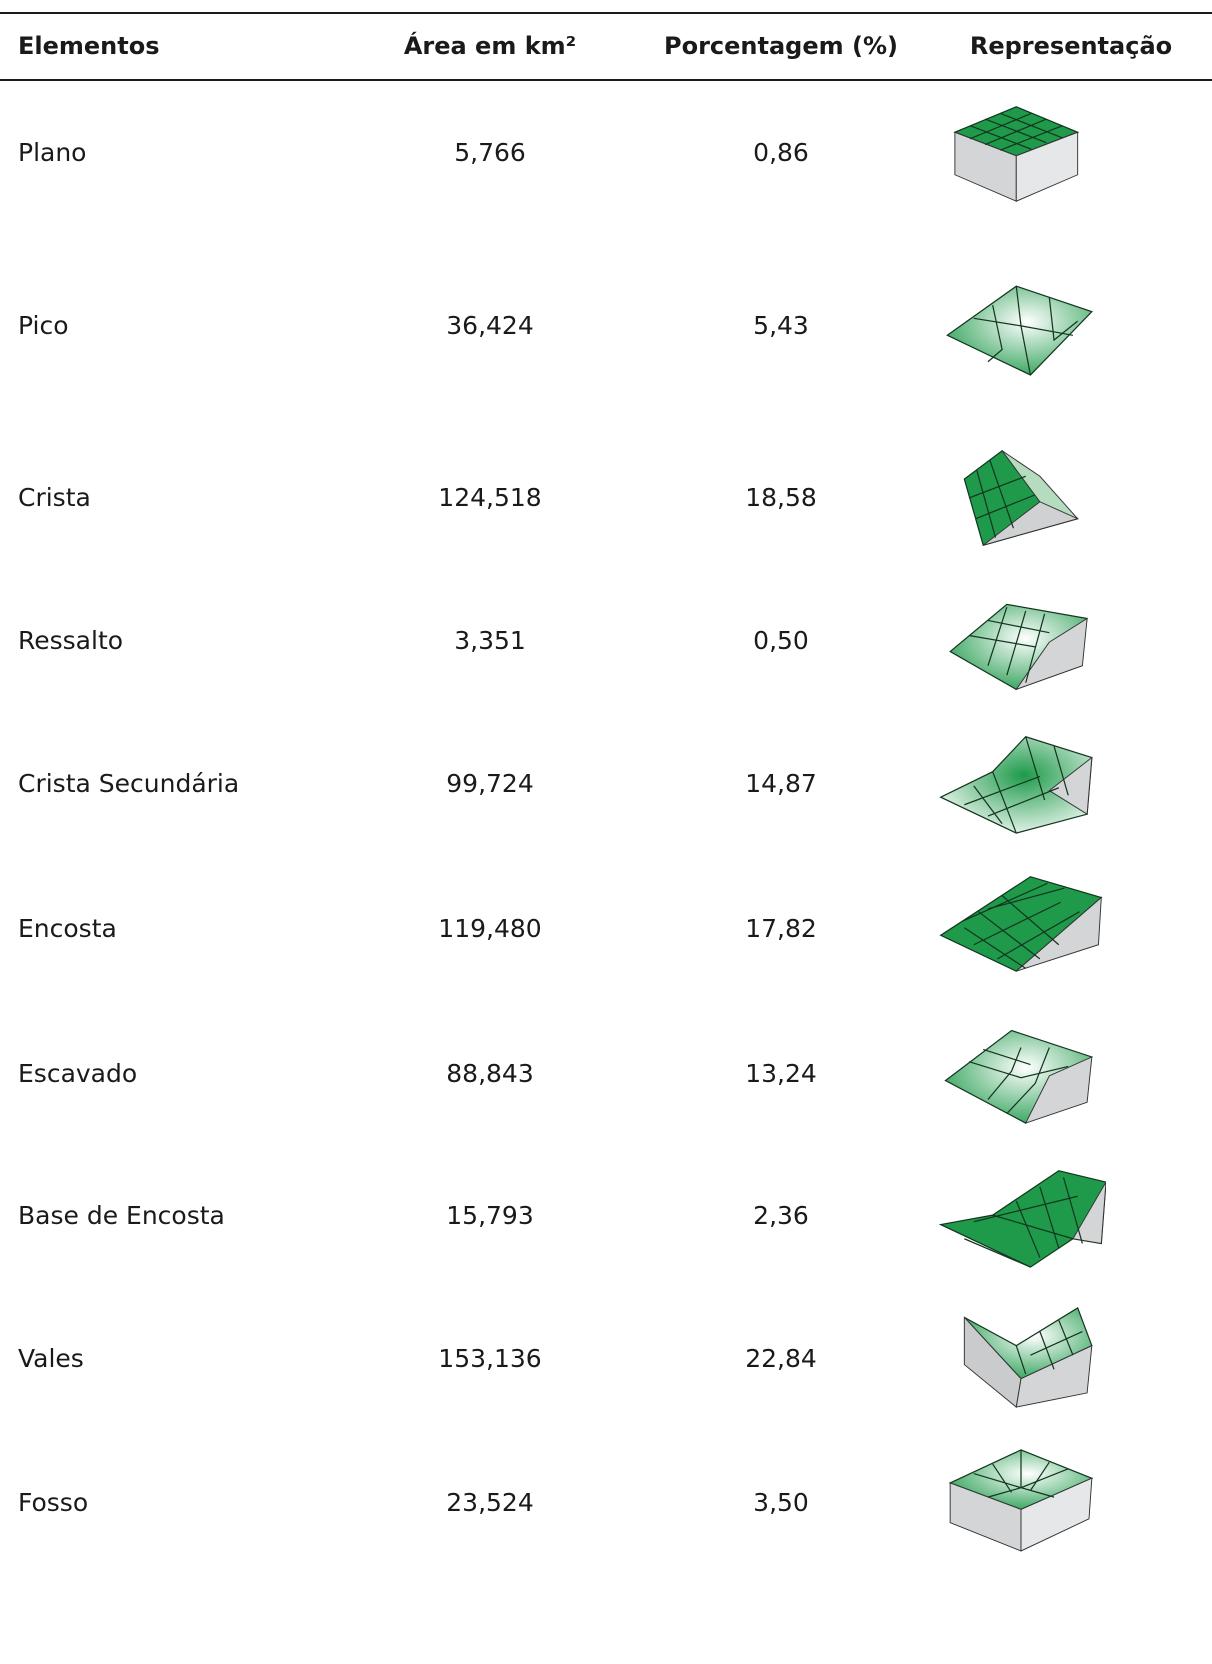 This screenshot has height=1664, width=1212. I want to click on cell-area: 119,480, so click(515, 928).